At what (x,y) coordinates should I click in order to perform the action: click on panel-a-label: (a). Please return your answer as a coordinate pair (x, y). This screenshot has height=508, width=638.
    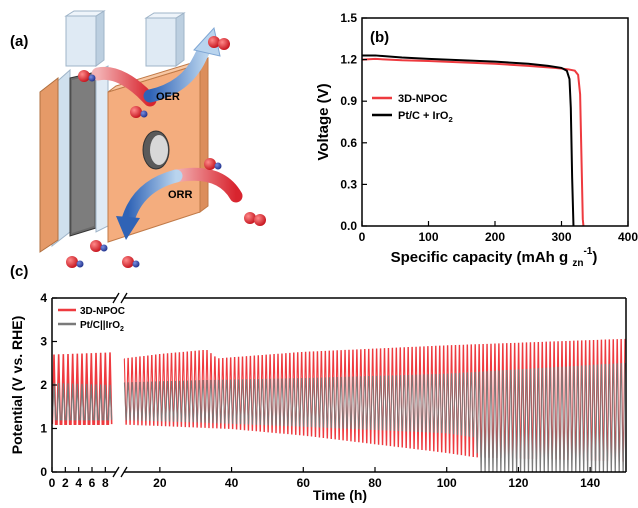
    Looking at the image, I should click on (19, 41).